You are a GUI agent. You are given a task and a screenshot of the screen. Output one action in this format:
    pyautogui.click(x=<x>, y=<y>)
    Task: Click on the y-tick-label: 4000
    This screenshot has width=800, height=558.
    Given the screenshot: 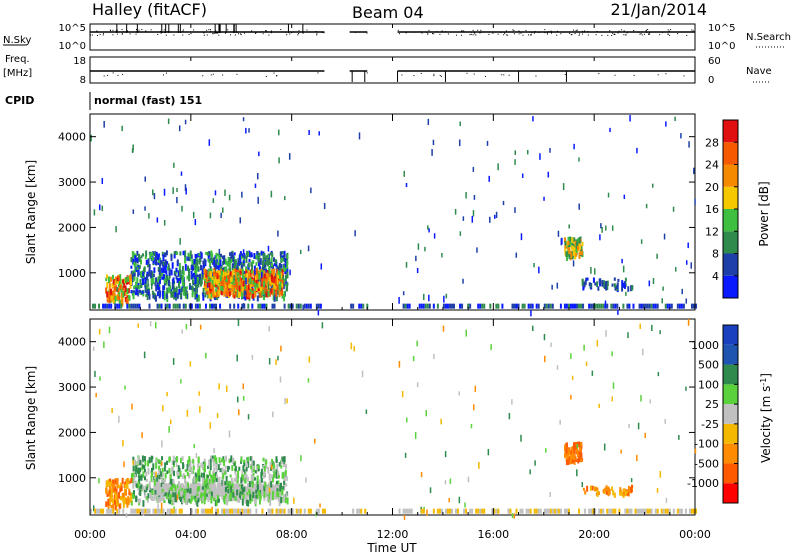 What is the action you would take?
    pyautogui.click(x=72, y=137)
    